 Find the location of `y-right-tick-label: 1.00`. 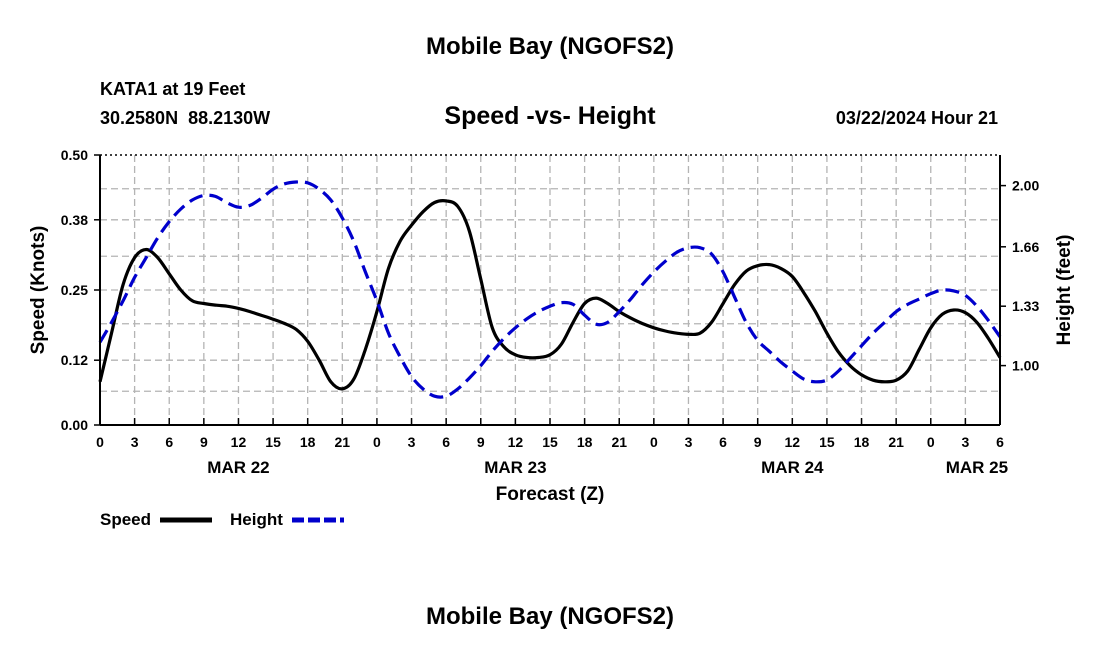

y-right-tick-label: 1.00 is located at coordinates (1025, 366).